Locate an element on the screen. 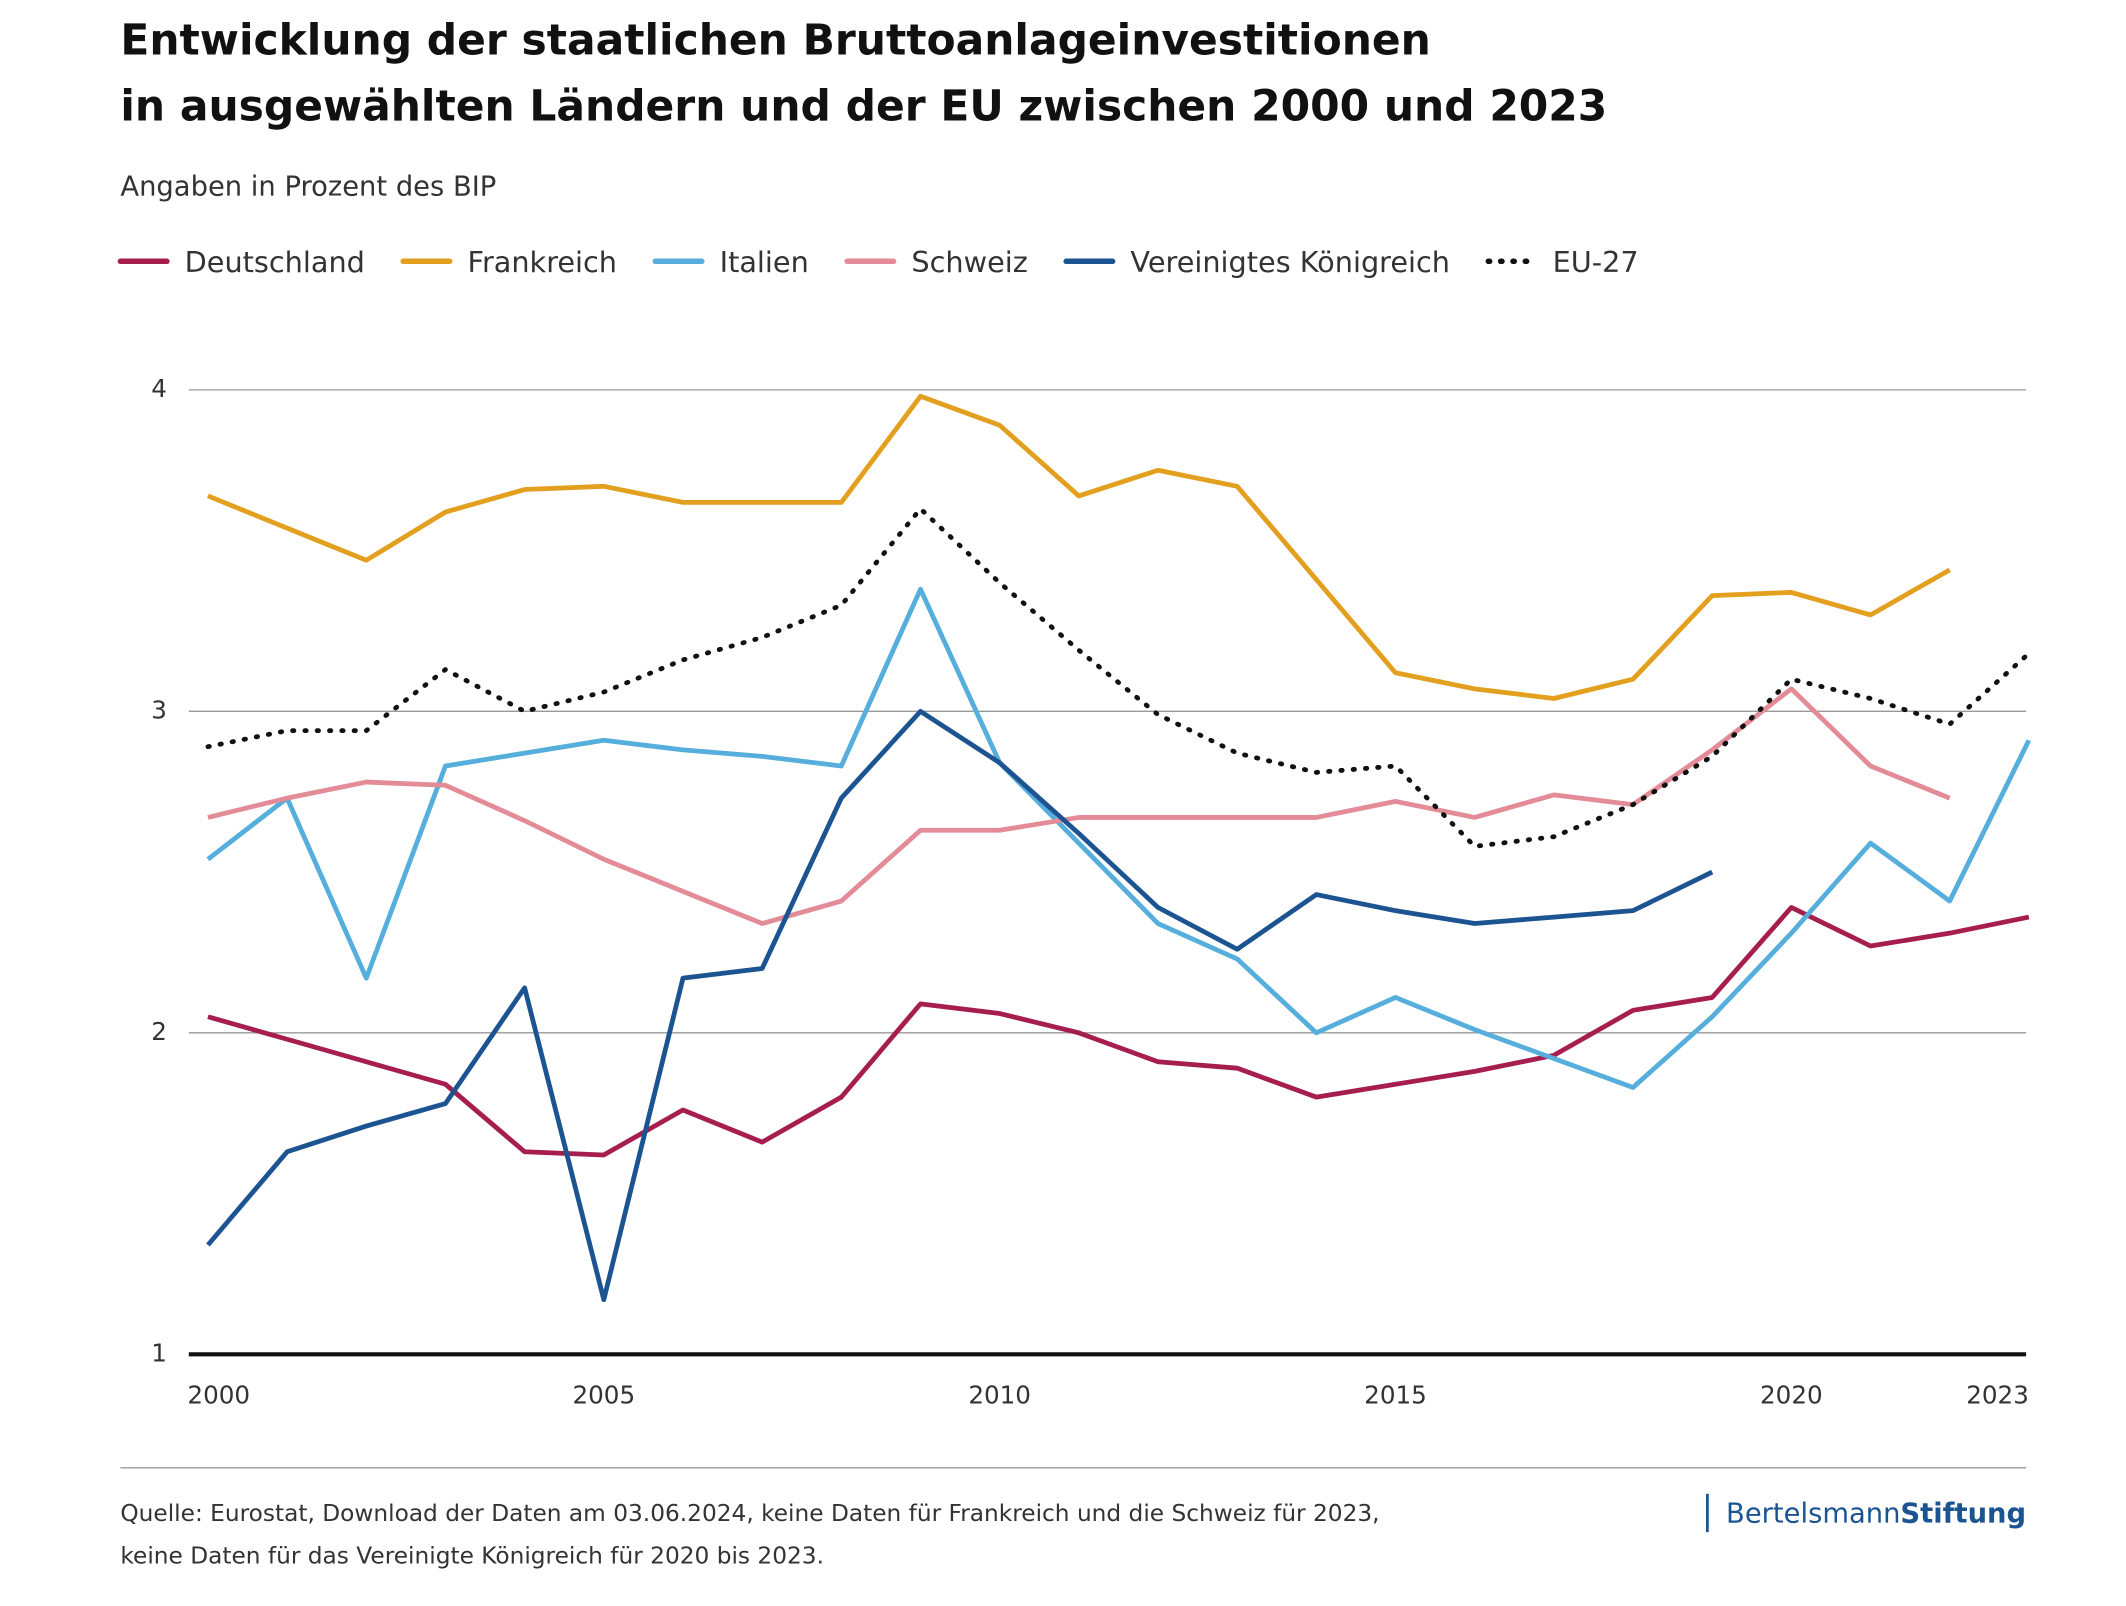  legend-label: EU-27 is located at coordinates (1596, 262).